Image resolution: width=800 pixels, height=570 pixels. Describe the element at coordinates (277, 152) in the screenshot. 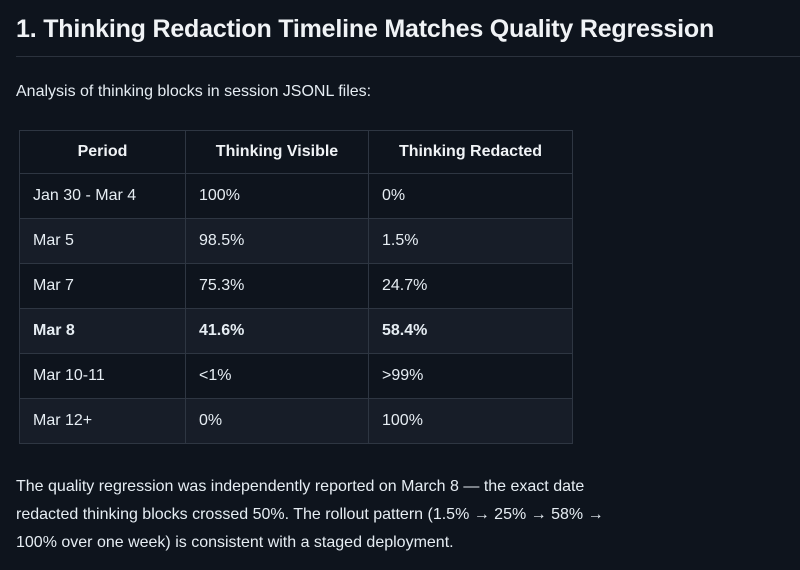

I see `column-header-thinking-visible: Thinking Visible` at that location.